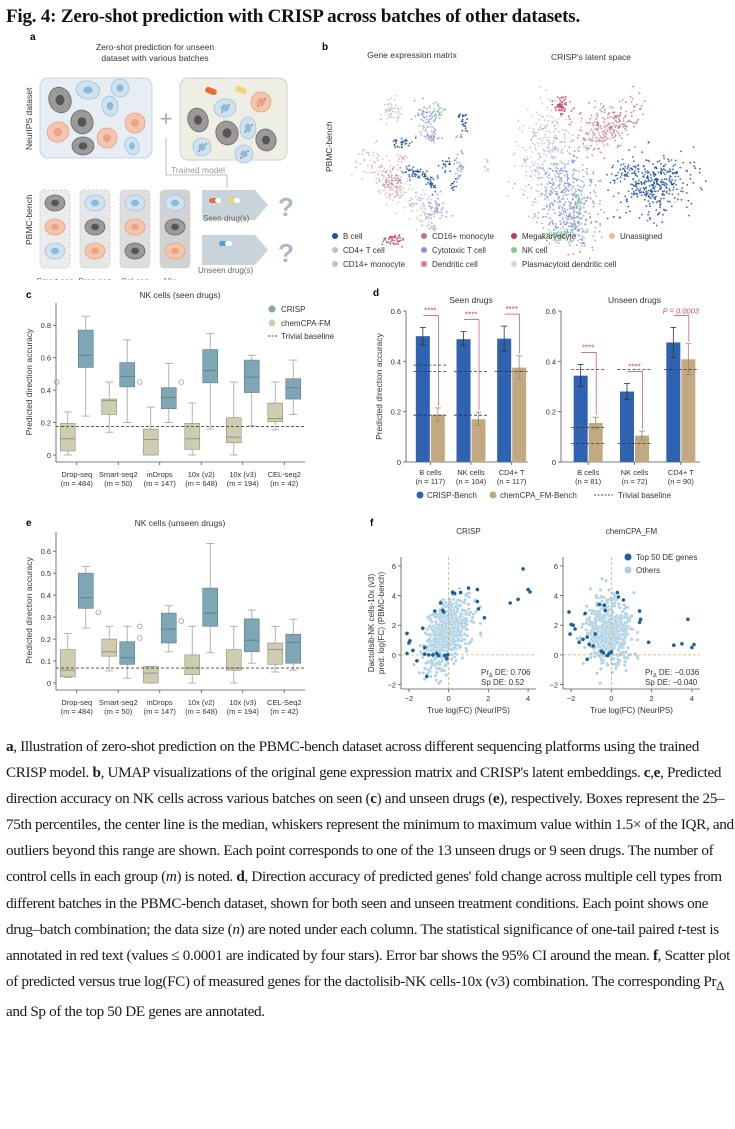 Image resolution: width=735 pixels, height=1129 pixels. What do you see at coordinates (272, 309) in the screenshot?
I see `legend-swatch-crisp` at bounding box center [272, 309].